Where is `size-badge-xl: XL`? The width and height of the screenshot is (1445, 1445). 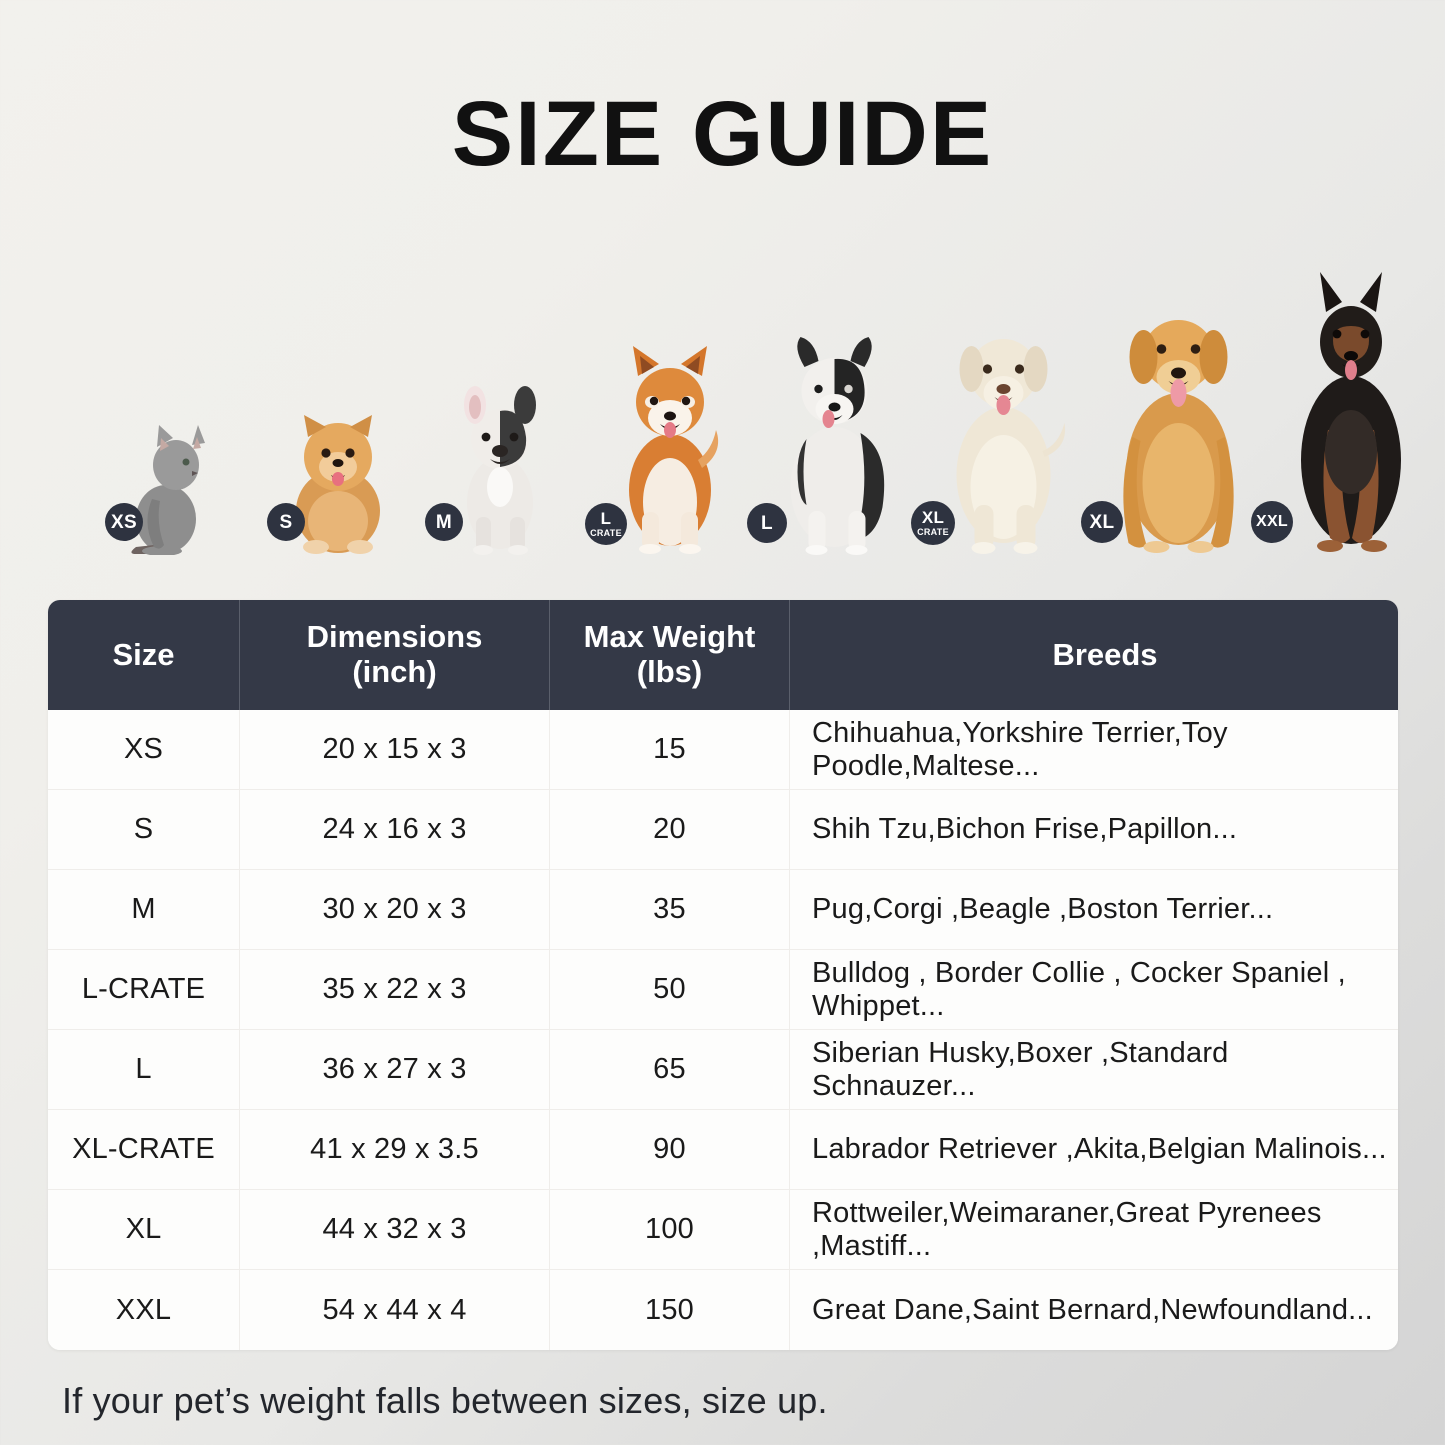
size-badge-xl: XL is located at coordinates (1102, 522).